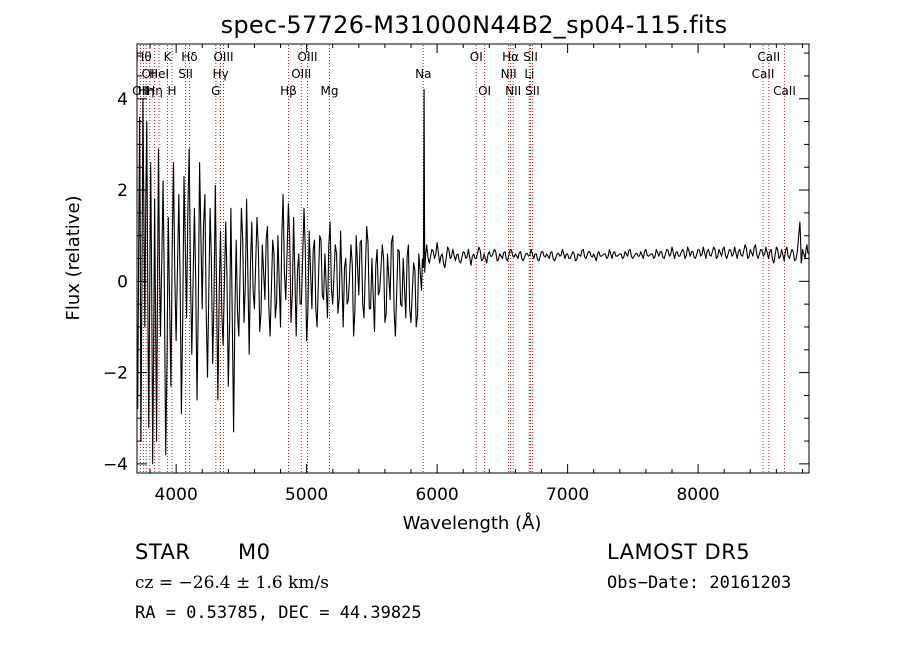  What do you see at coordinates (278, 613) in the screenshot?
I see `coordinates: RA = 0.53785, DEC = 44.39825` at bounding box center [278, 613].